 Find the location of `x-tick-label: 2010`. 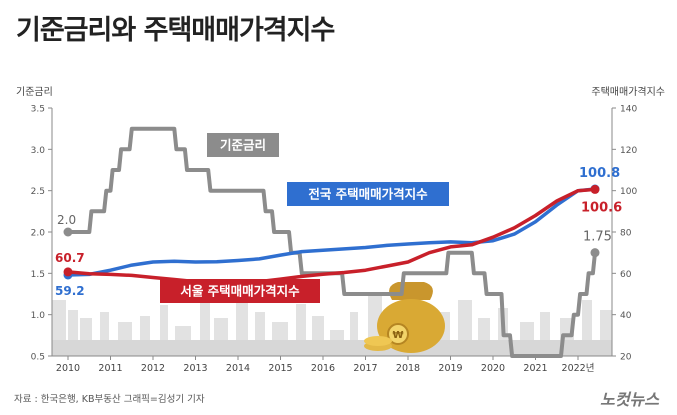

x-tick-label: 2010 is located at coordinates (68, 368).